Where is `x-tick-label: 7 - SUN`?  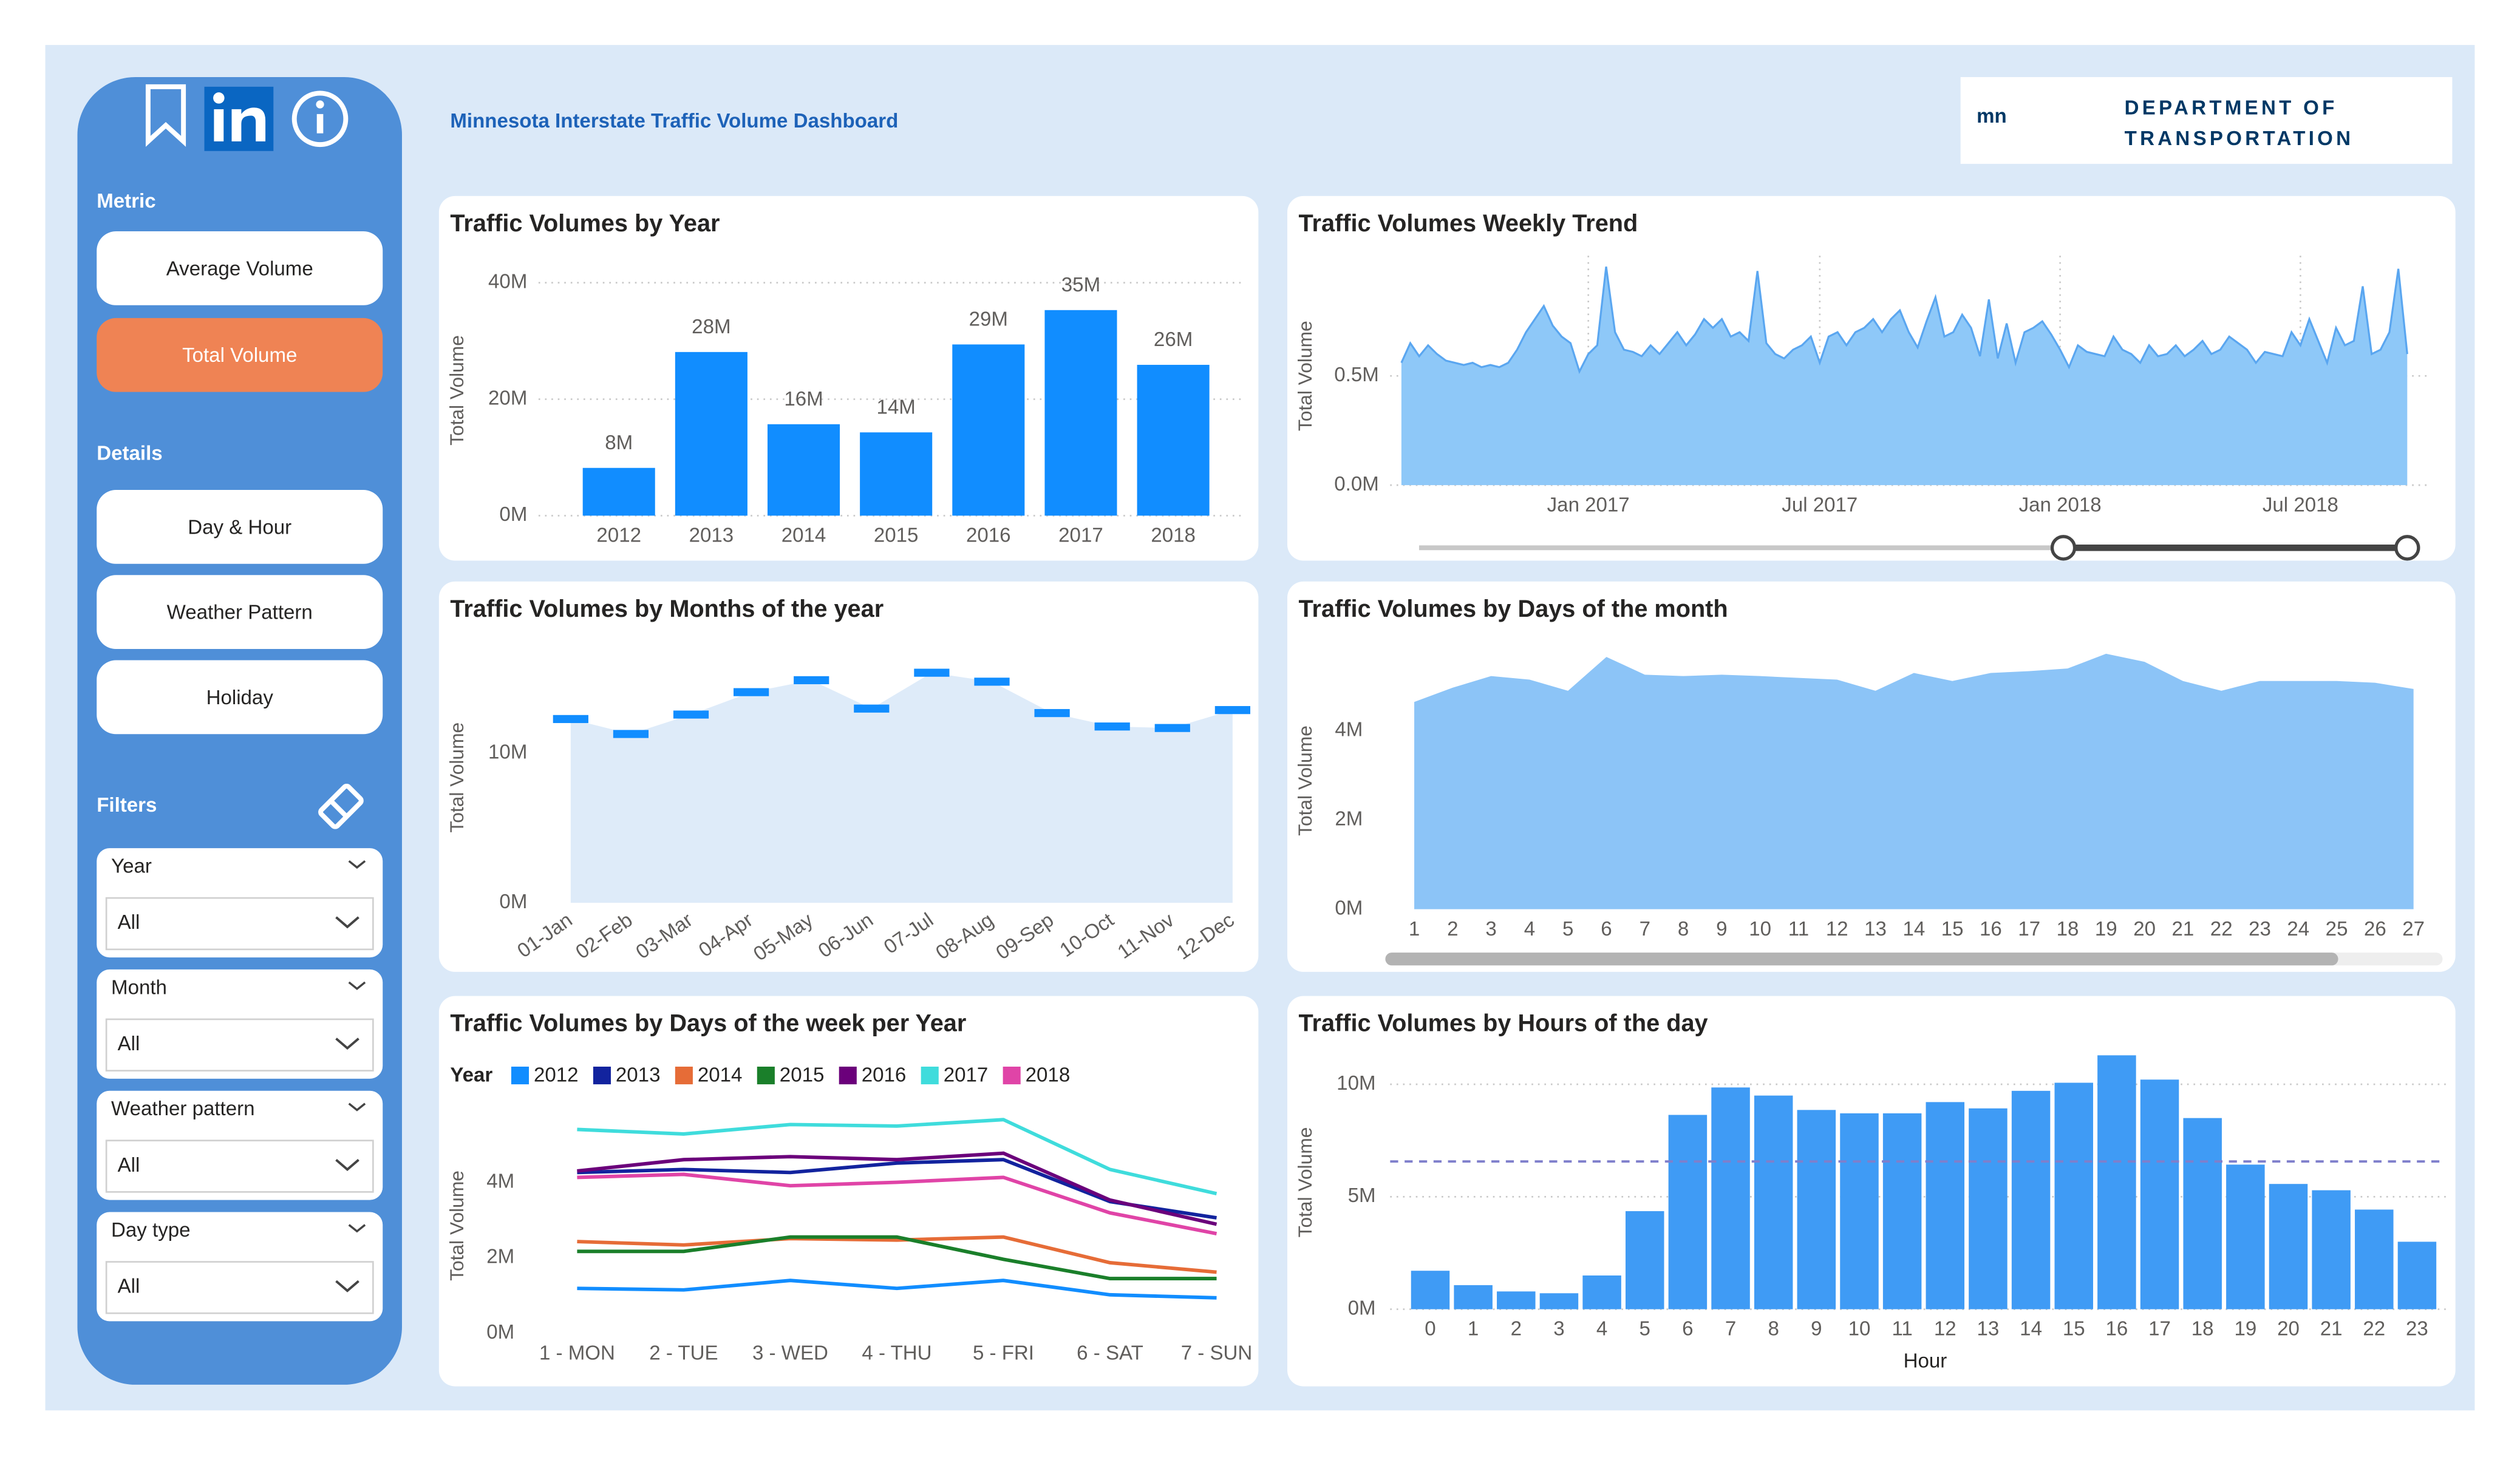 x-tick-label: 7 - SUN is located at coordinates (1217, 1353).